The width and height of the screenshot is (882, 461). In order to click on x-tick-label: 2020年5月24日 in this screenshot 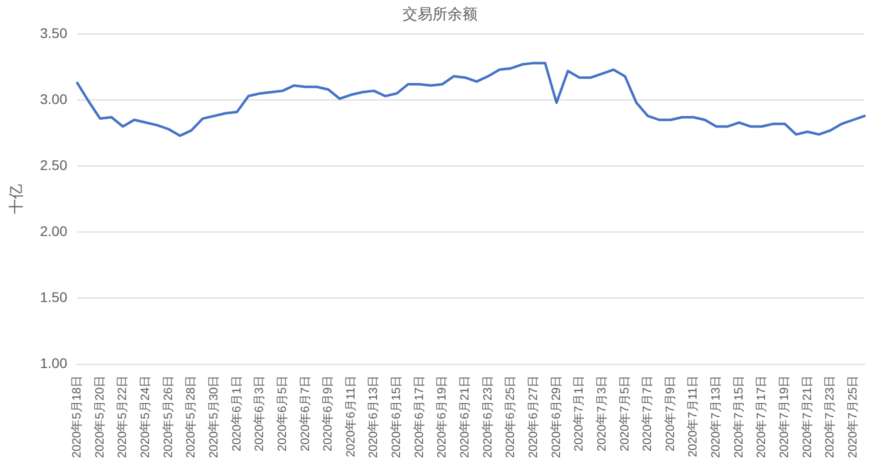, I will do `click(145, 416)`.